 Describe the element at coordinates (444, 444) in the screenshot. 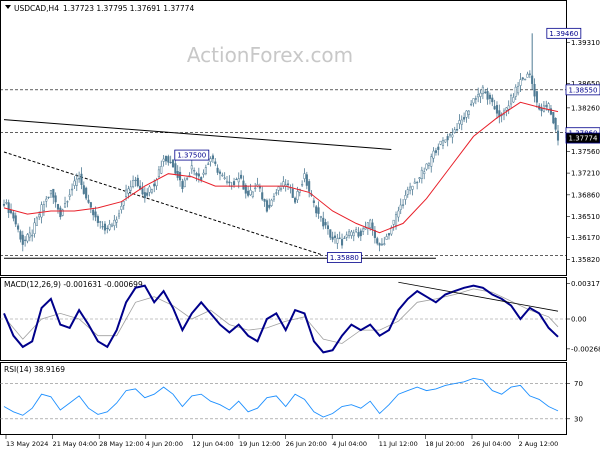

I see `time-tick-label: 18 Jul 20:00` at that location.